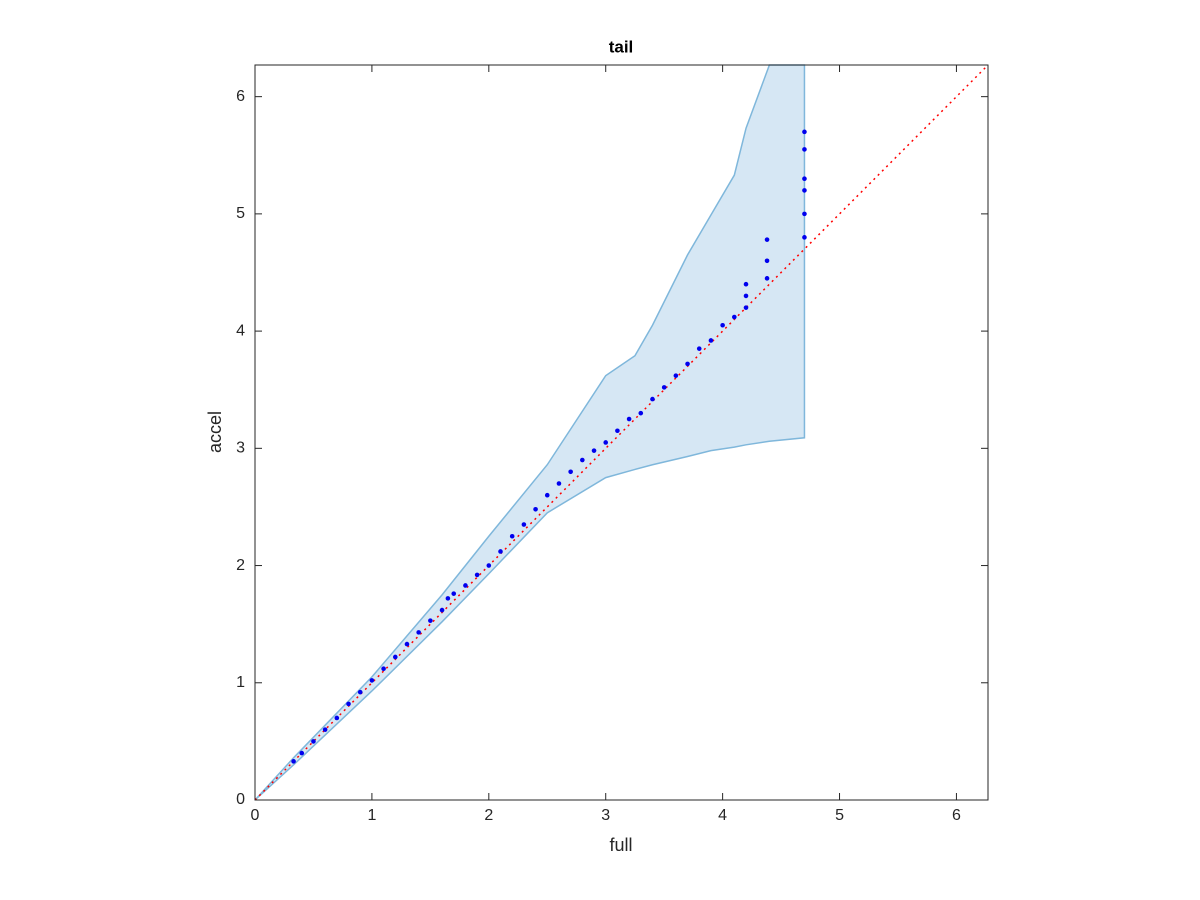 Image resolution: width=1200 pixels, height=900 pixels. I want to click on x-tick-label: 2, so click(488, 815).